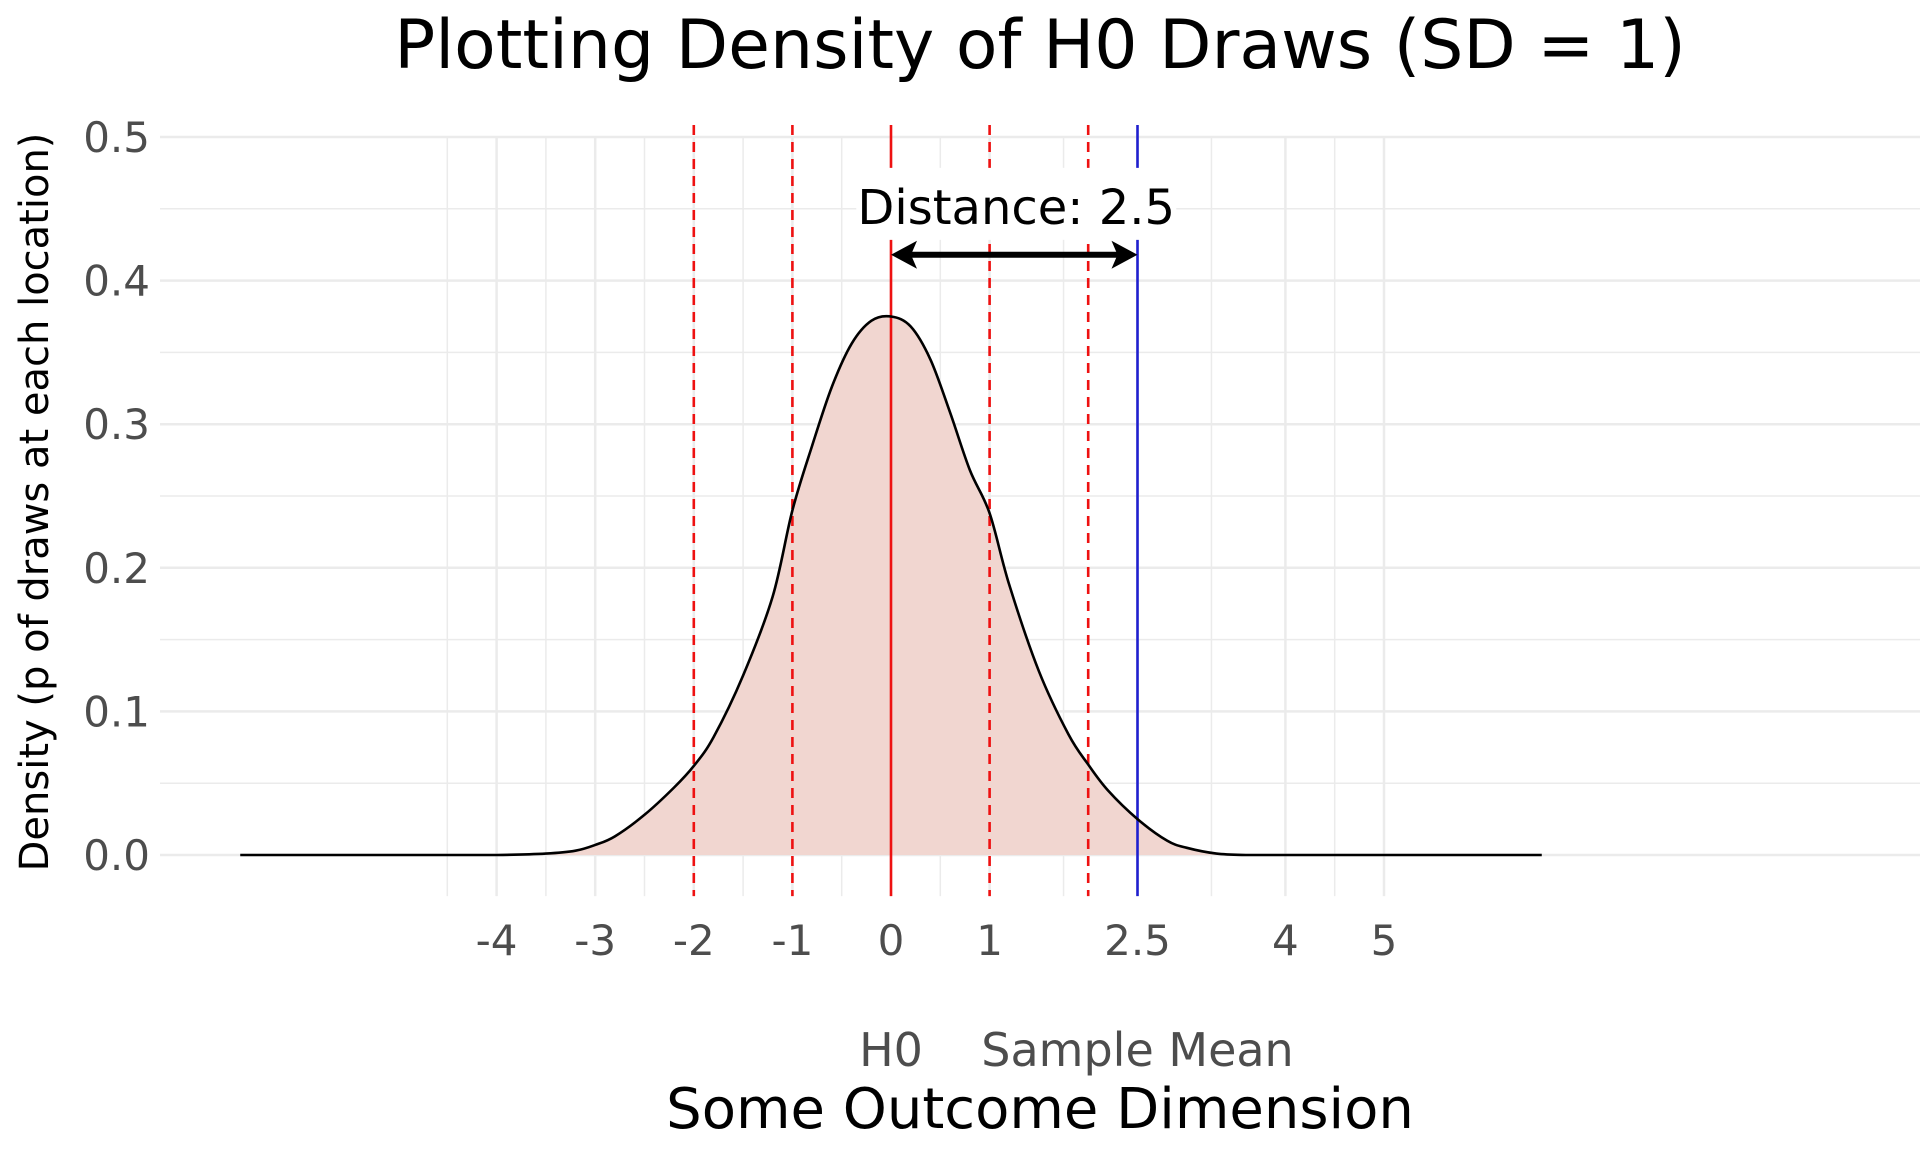 The image size is (1920, 1152). Describe the element at coordinates (904, 254) in the screenshot. I see `distance-arrowhead-left` at that location.